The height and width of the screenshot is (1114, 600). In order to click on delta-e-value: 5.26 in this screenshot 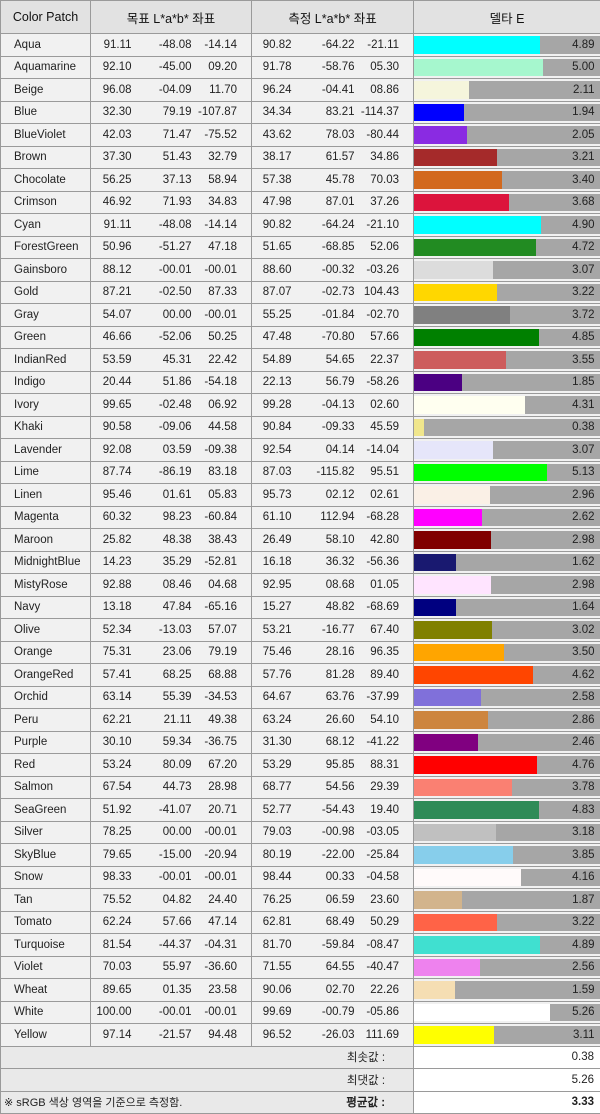, I will do `click(583, 1013)`.